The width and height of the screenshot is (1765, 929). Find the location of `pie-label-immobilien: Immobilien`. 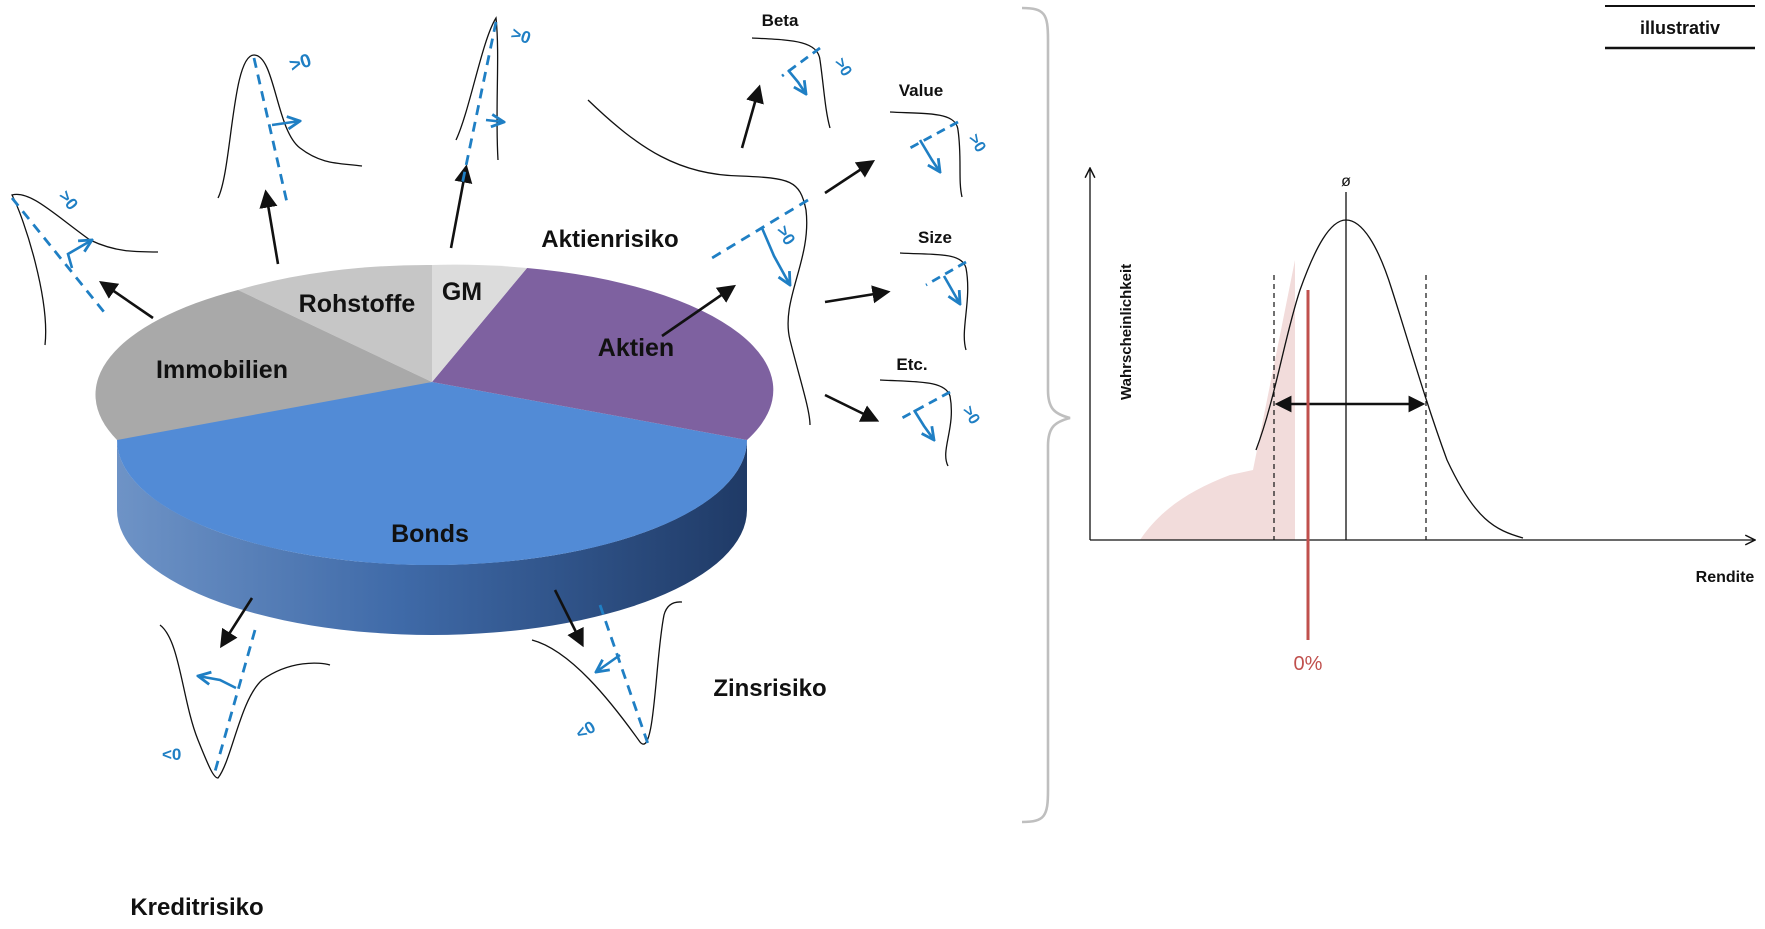

pie-label-immobilien: Immobilien is located at coordinates (222, 370).